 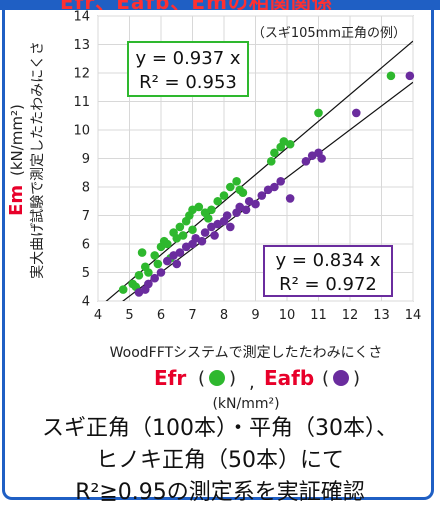 I want to click on x-tick-label-3: 7, so click(x=192, y=315).